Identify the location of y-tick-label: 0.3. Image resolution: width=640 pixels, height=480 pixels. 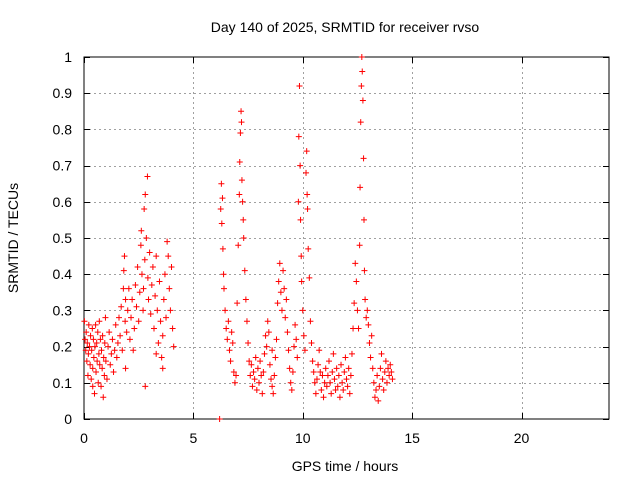
(63, 310).